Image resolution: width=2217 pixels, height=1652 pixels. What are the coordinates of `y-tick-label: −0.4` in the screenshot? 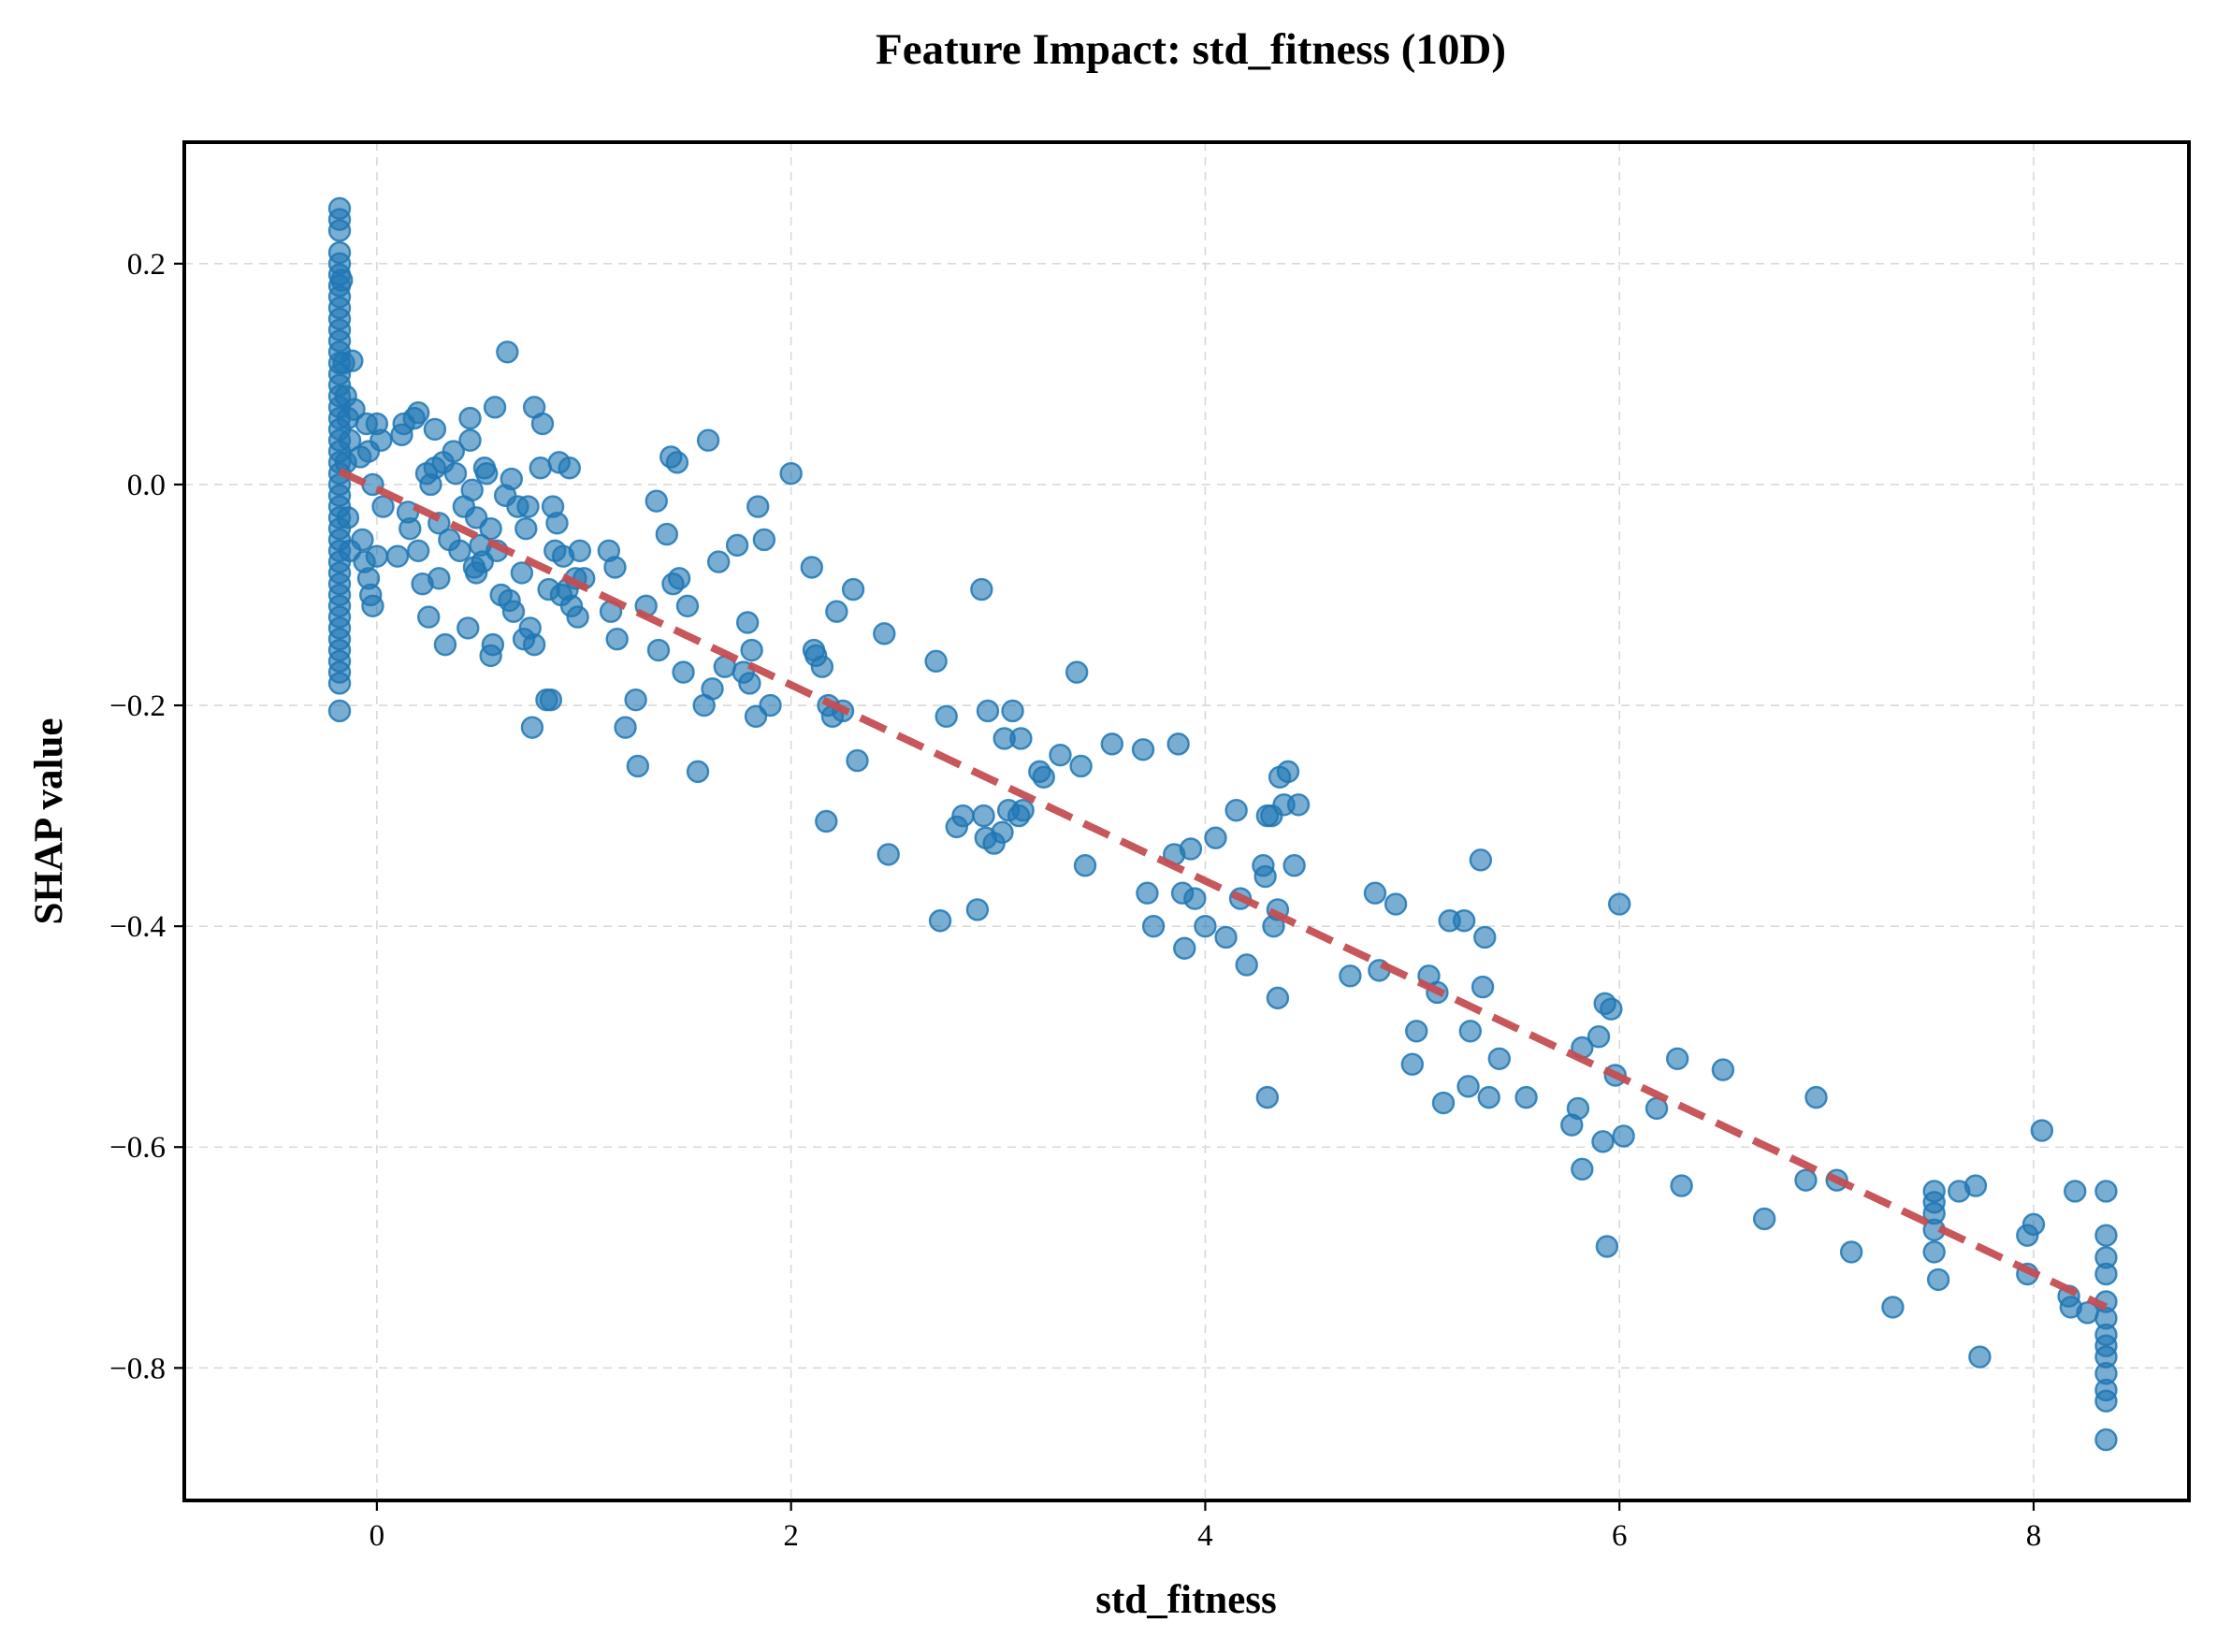 It's located at (137, 927).